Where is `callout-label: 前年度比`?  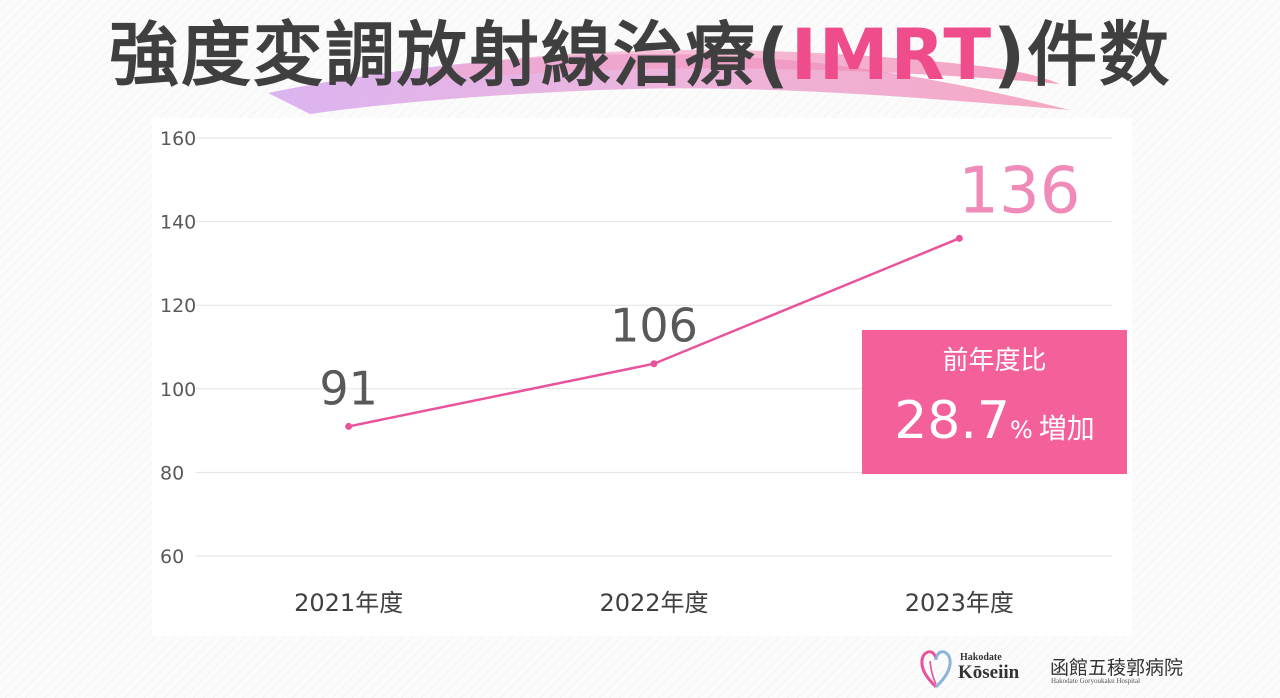
callout-label: 前年度比 is located at coordinates (994, 361).